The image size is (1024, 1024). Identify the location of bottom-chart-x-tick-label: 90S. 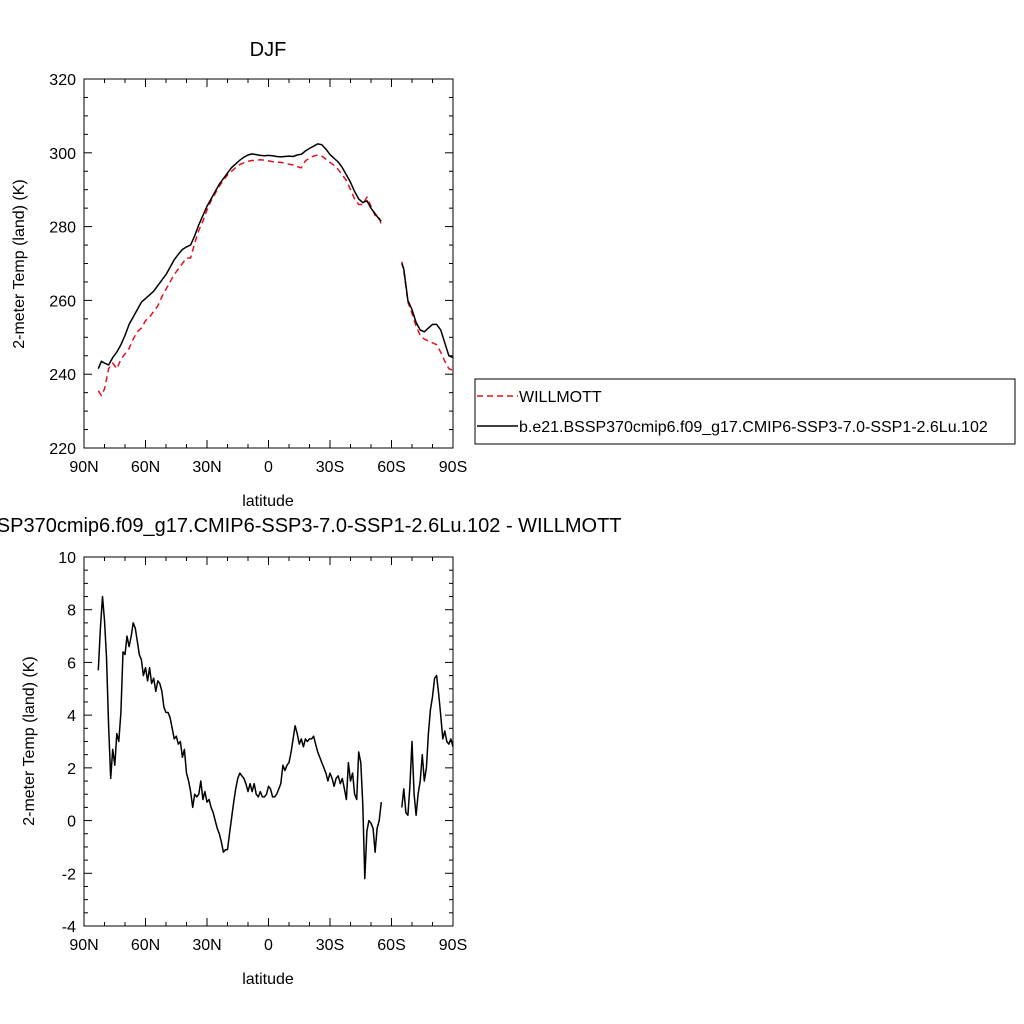
(453, 945).